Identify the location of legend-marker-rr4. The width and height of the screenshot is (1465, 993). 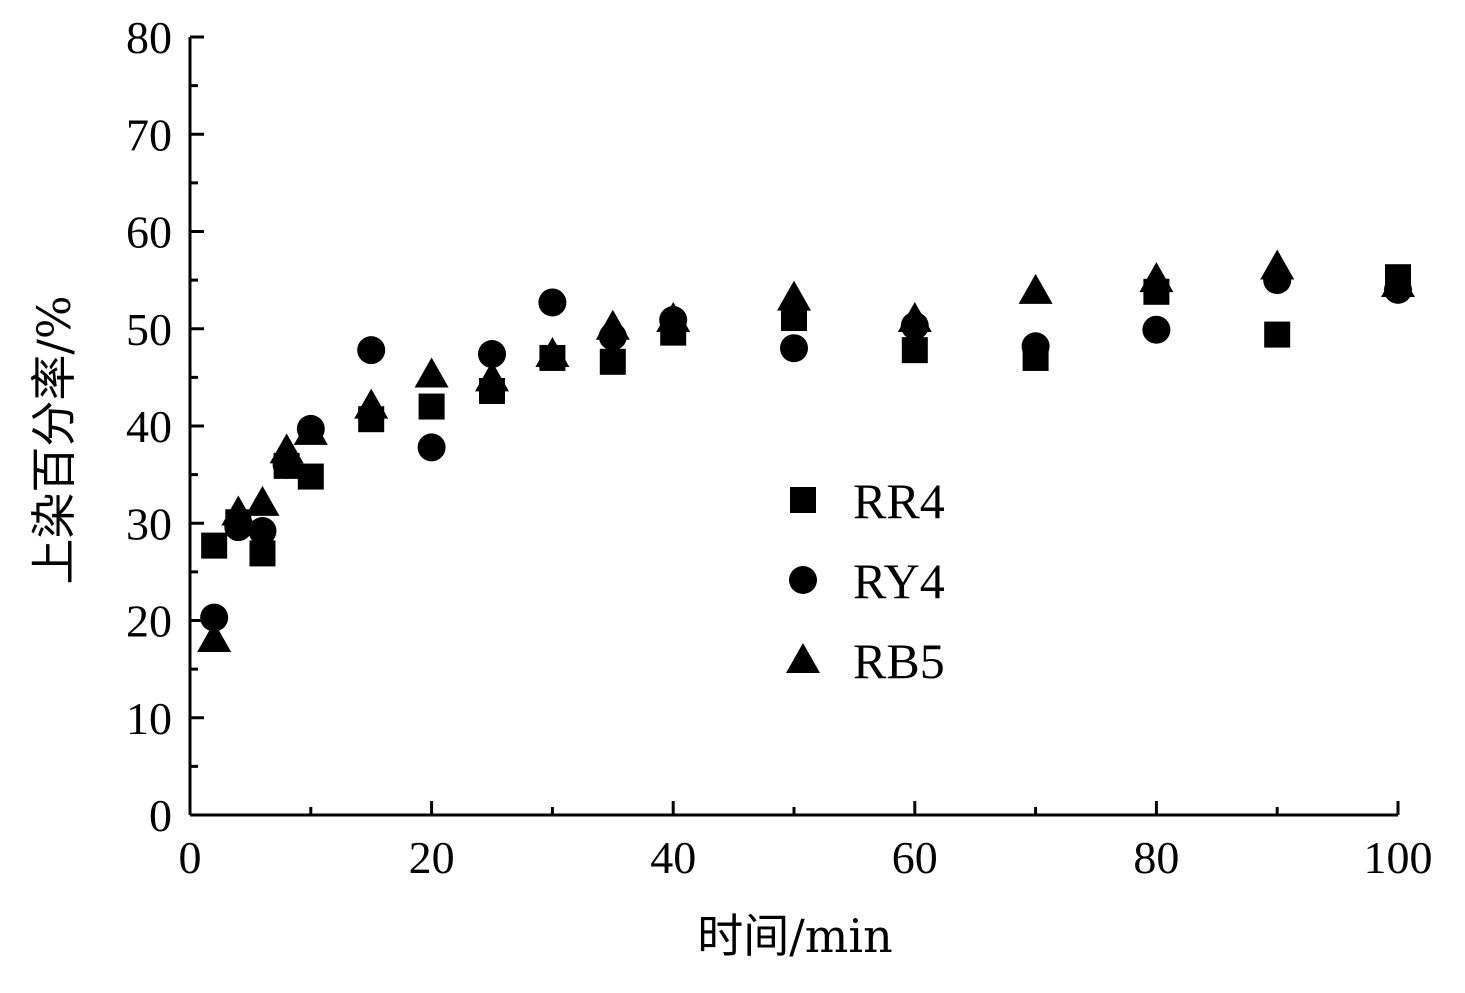
(803, 500).